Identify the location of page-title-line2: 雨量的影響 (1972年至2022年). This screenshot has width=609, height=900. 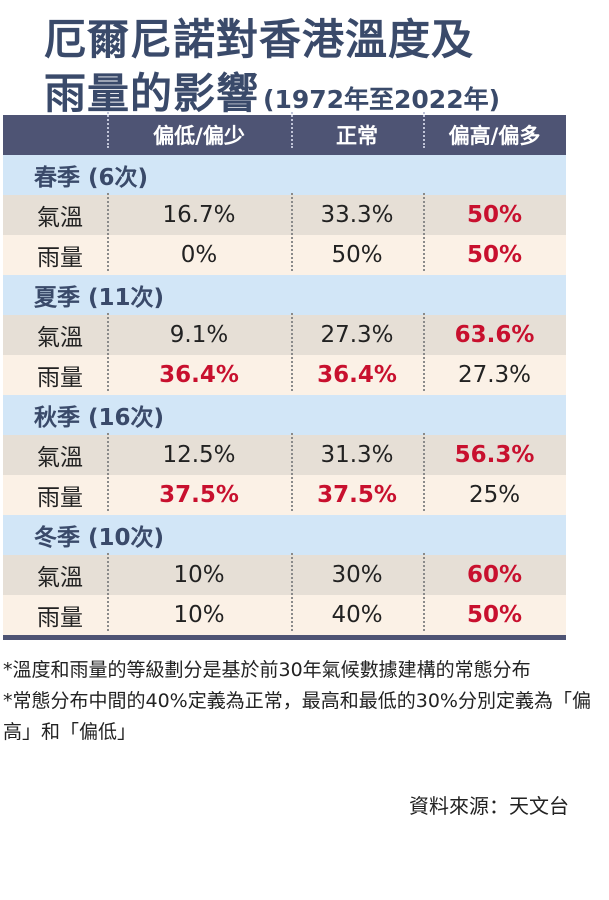
(272, 90).